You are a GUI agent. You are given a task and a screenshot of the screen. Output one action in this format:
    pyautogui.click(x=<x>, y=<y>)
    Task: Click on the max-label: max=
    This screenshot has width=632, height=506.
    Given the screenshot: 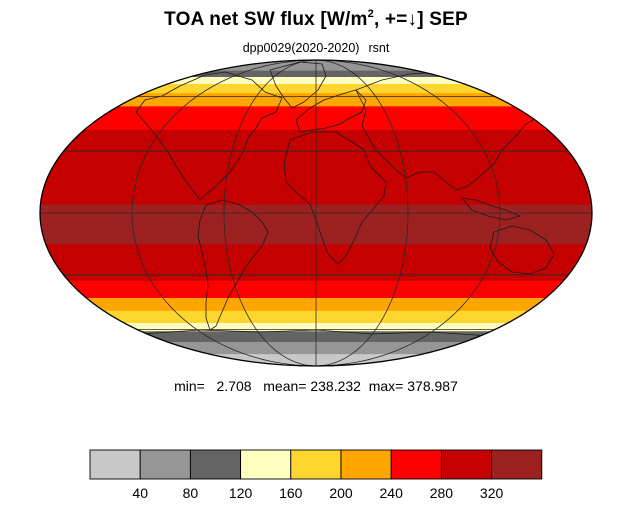 What is the action you would take?
    pyautogui.click(x=386, y=386)
    